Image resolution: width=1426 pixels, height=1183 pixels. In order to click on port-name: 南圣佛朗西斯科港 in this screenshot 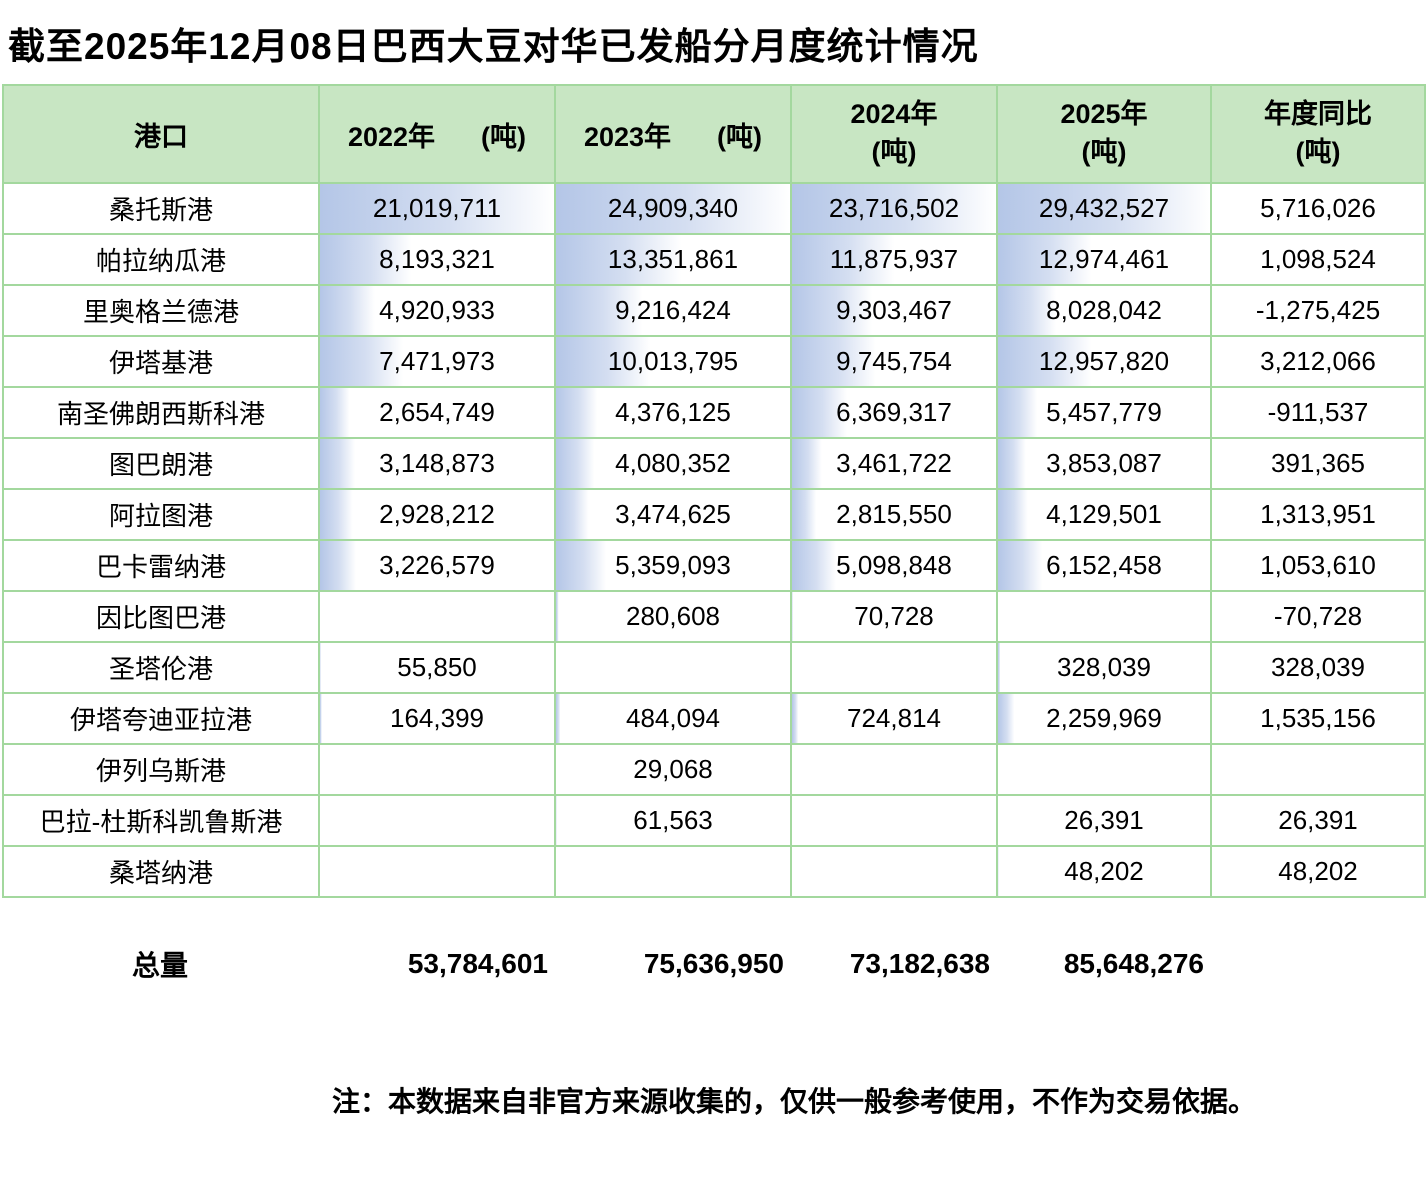, I will do `click(161, 412)`.